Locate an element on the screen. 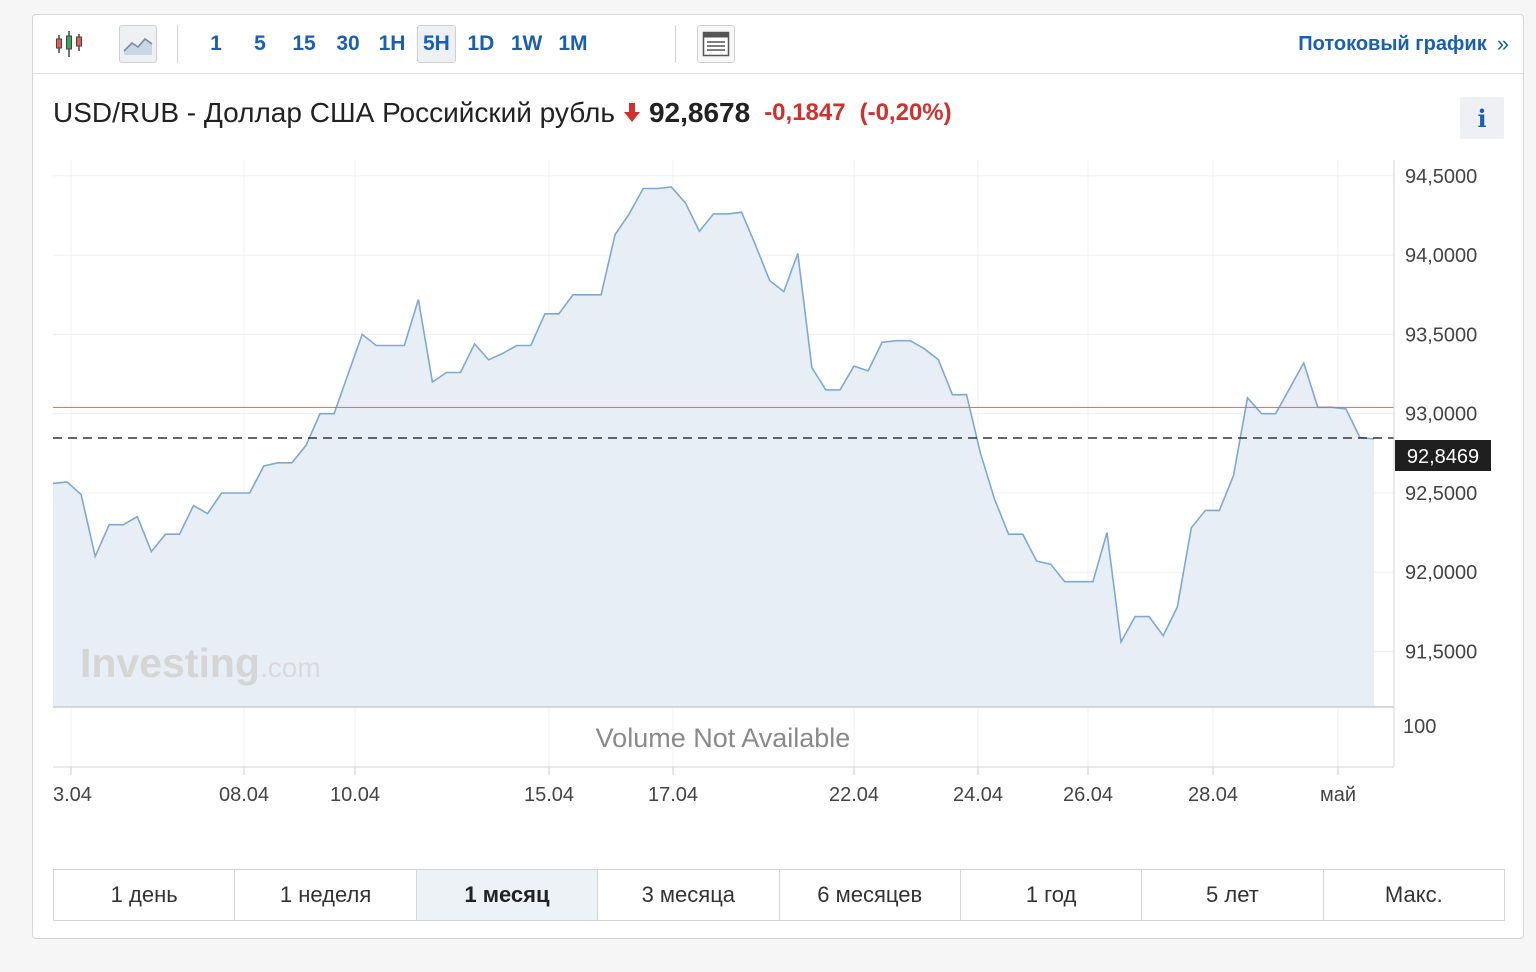  period-button-15: 15 is located at coordinates (304, 43).